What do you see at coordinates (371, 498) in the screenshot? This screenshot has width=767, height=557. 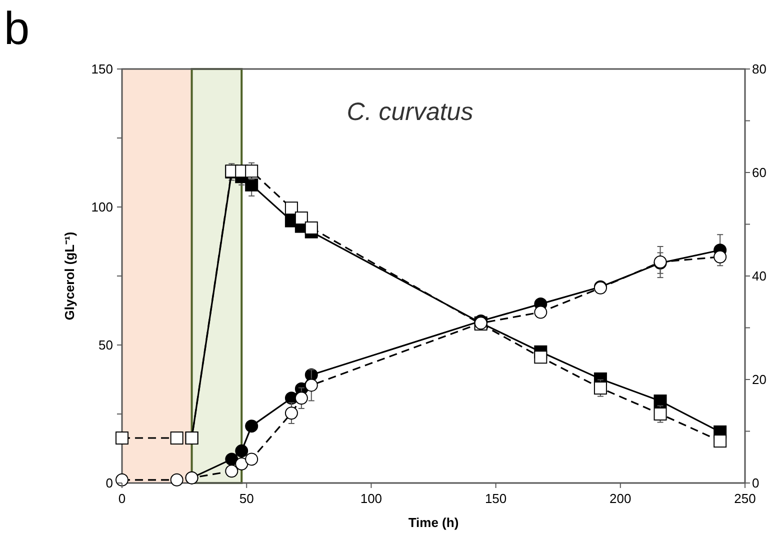 I see `x-tick-label: 100` at bounding box center [371, 498].